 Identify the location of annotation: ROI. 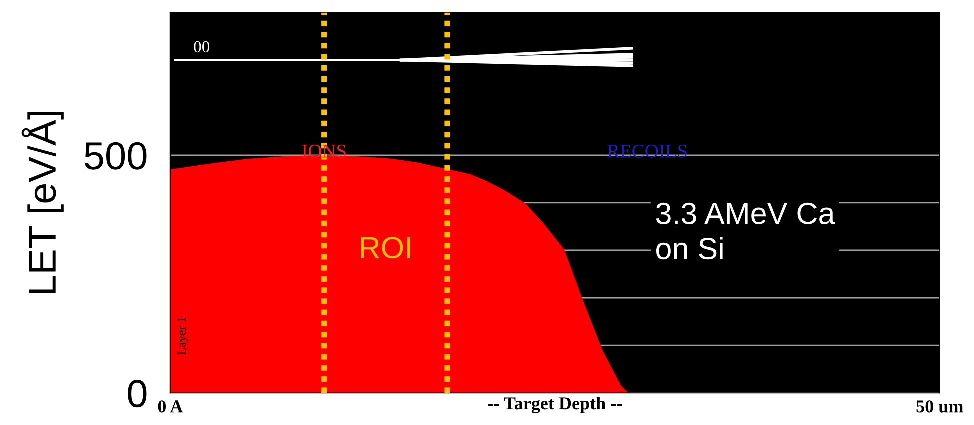
(385, 248).